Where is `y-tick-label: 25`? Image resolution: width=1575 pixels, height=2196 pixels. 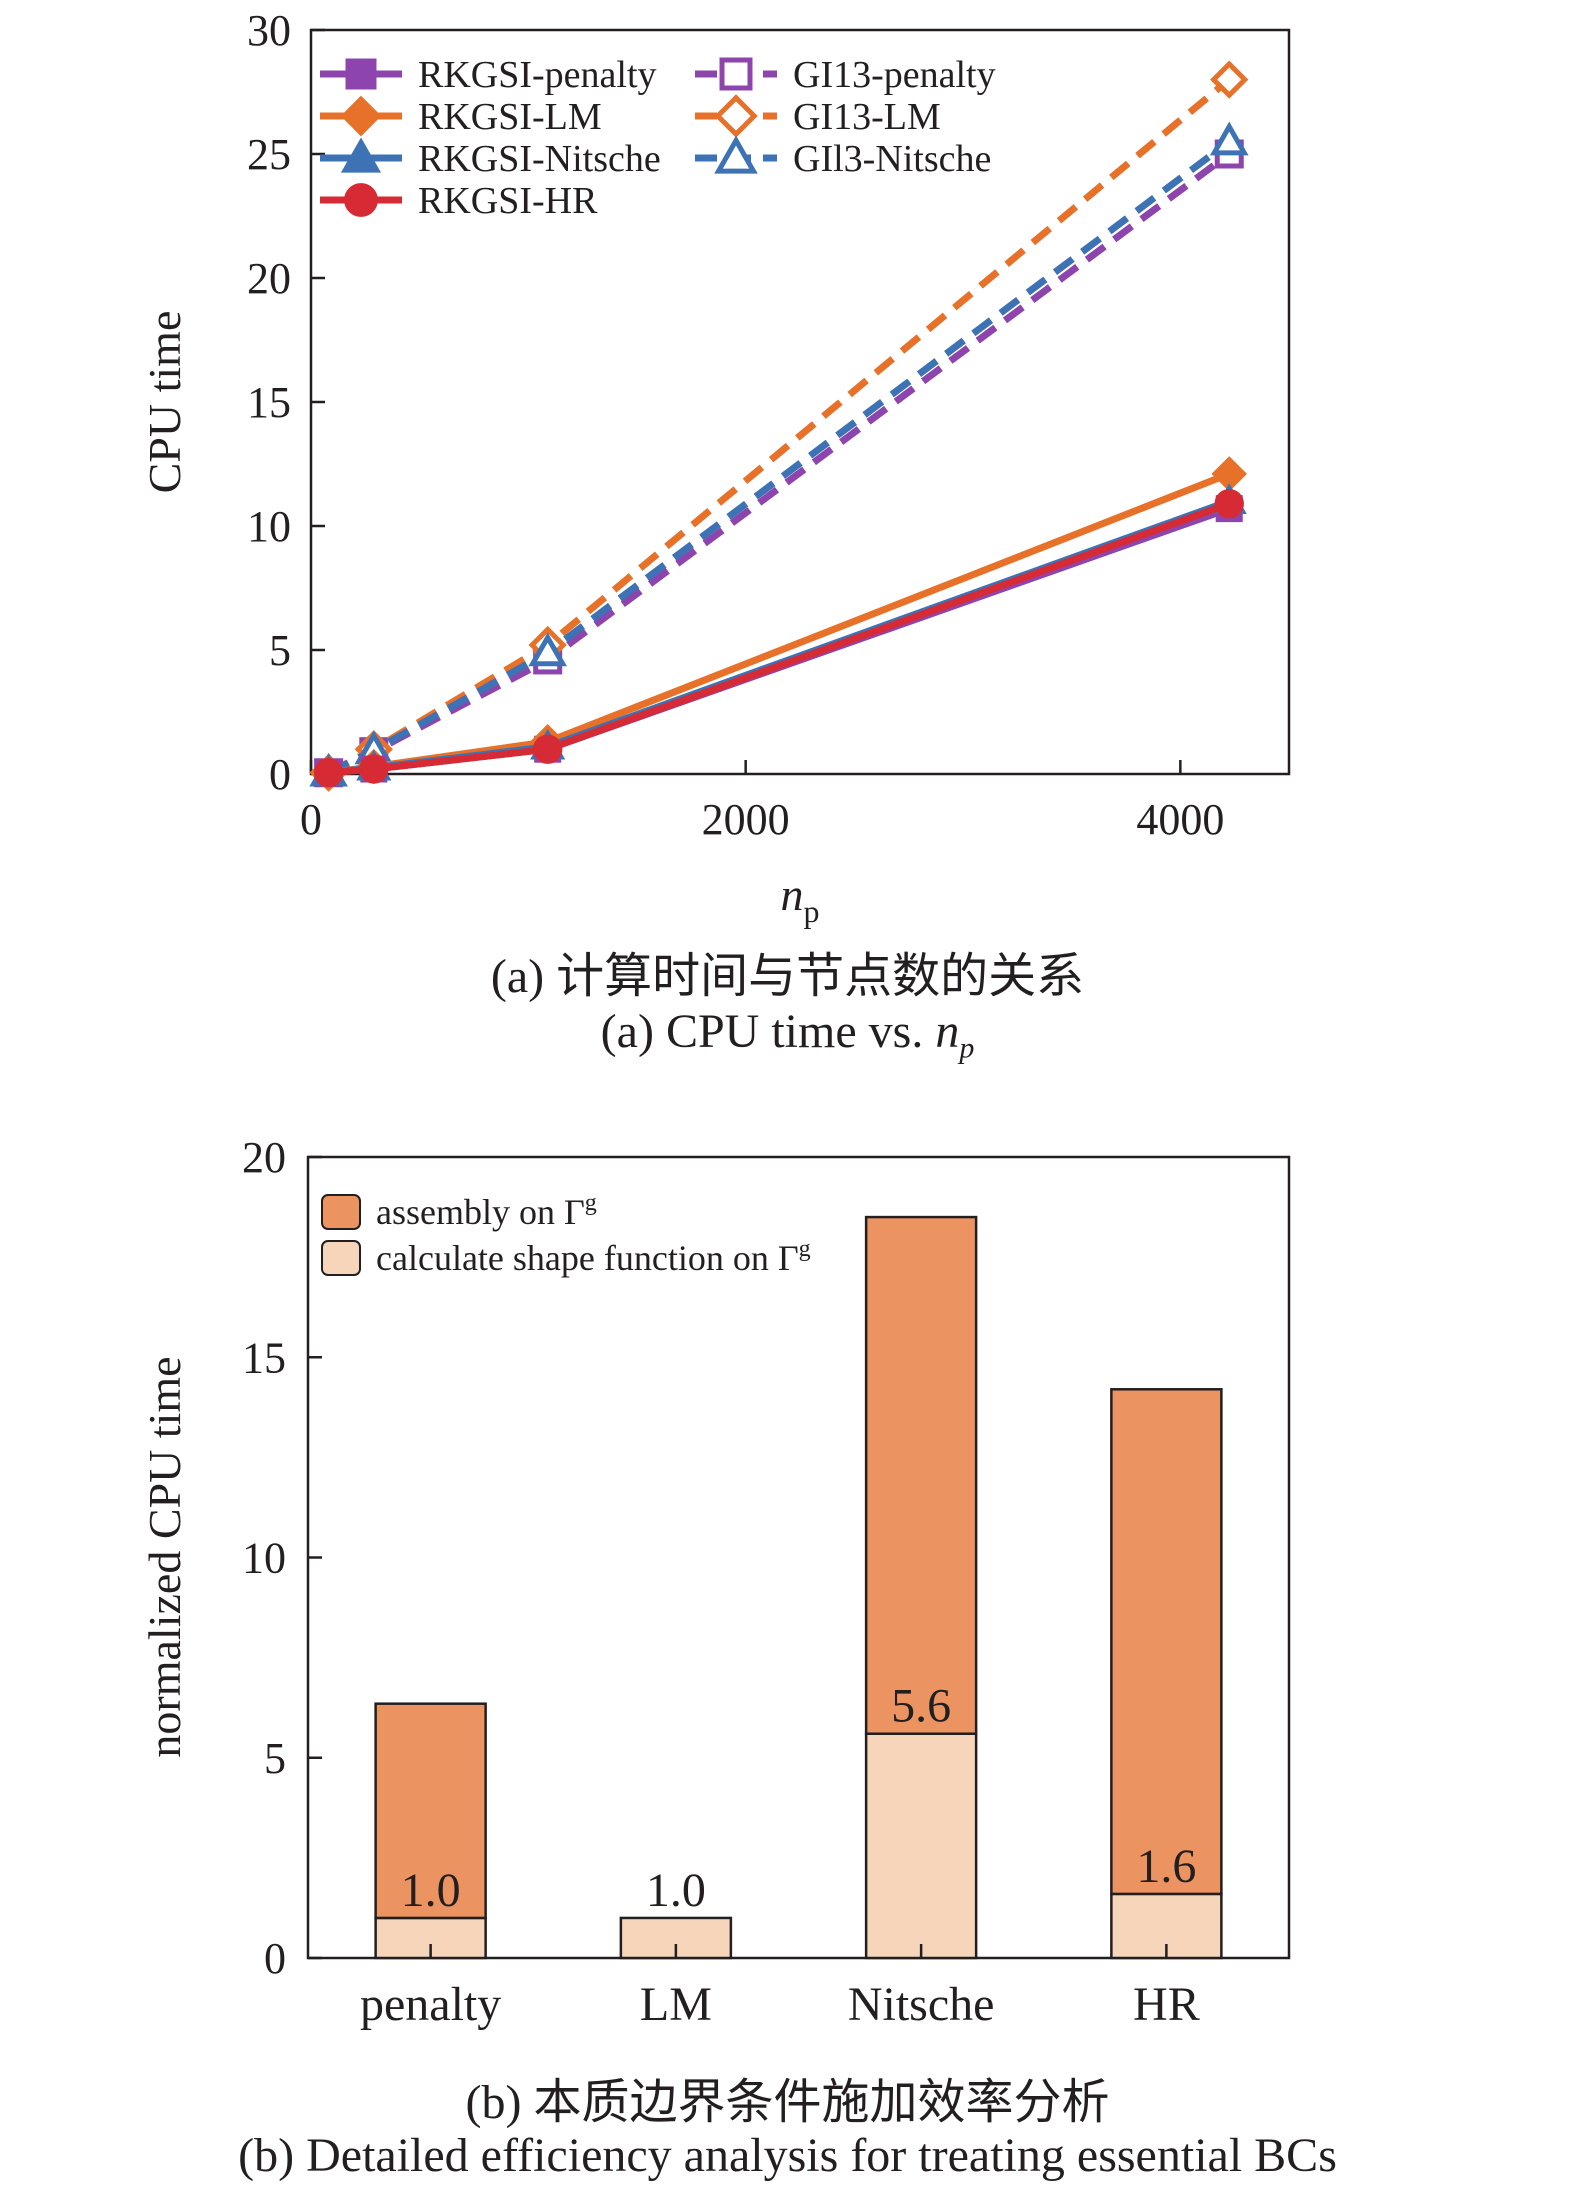
y-tick-label: 25 is located at coordinates (269, 154).